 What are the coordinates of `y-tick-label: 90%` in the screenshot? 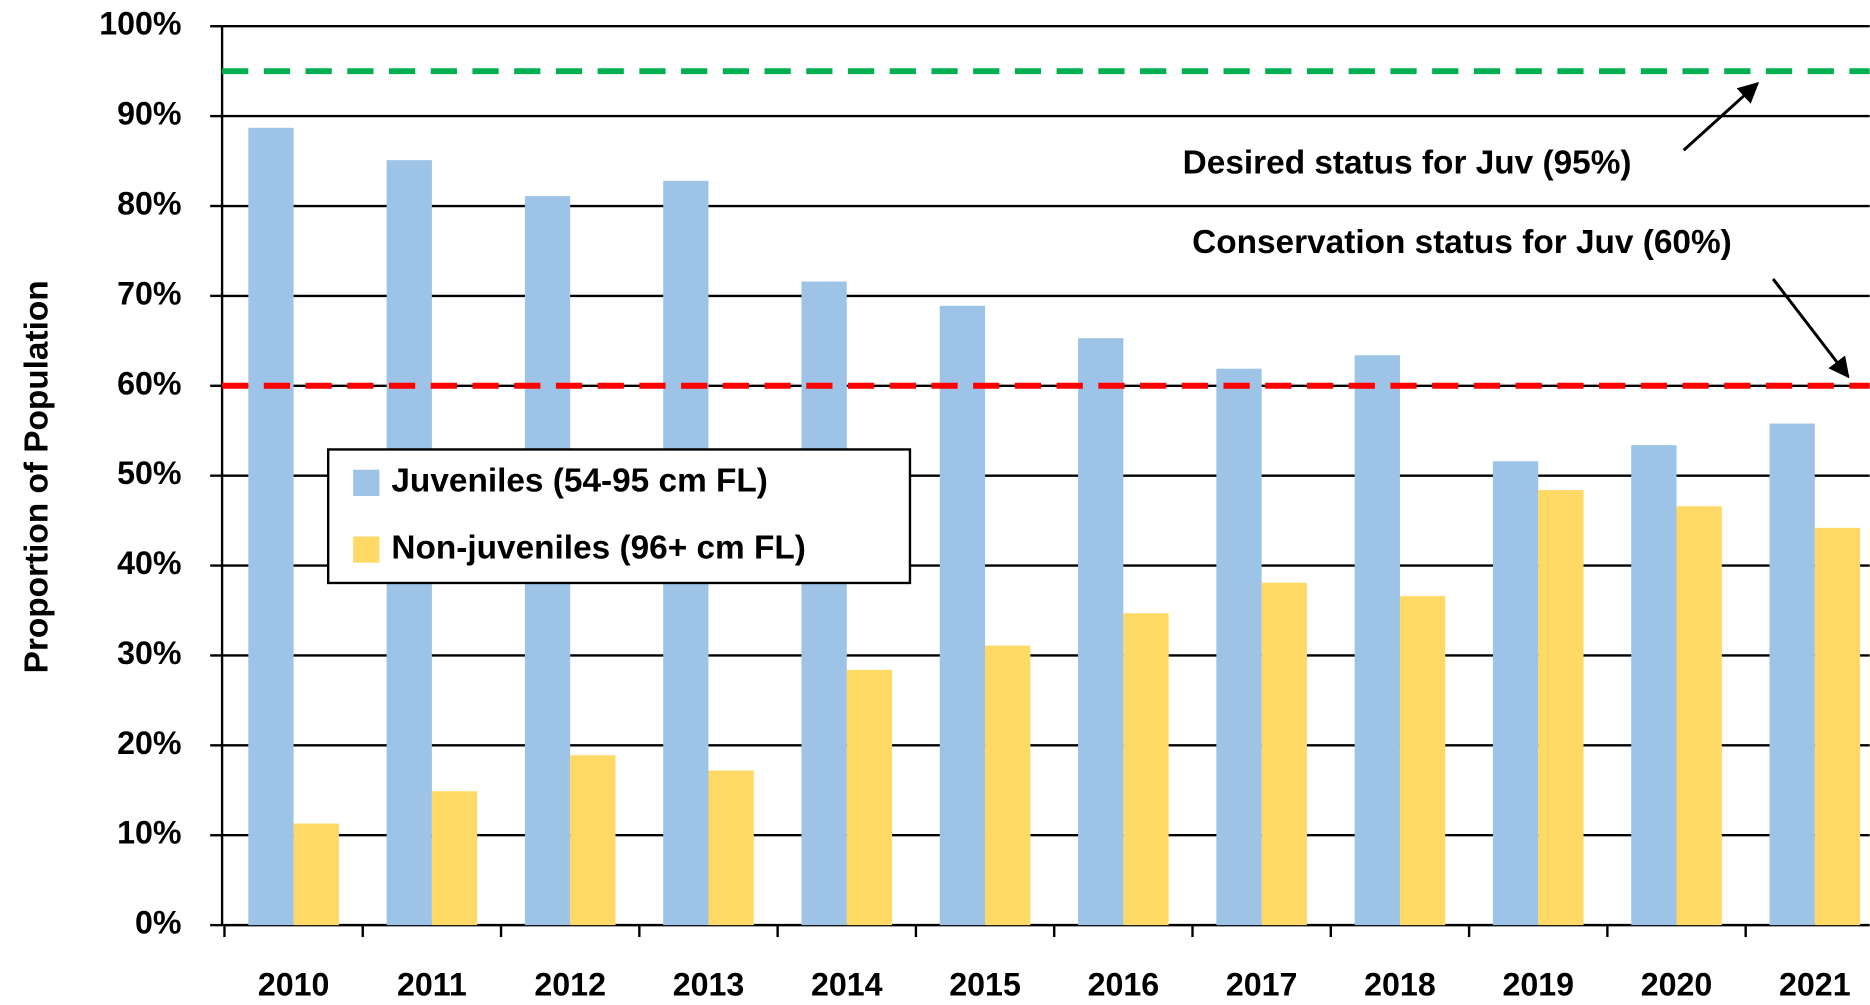 It's located at (149, 114).